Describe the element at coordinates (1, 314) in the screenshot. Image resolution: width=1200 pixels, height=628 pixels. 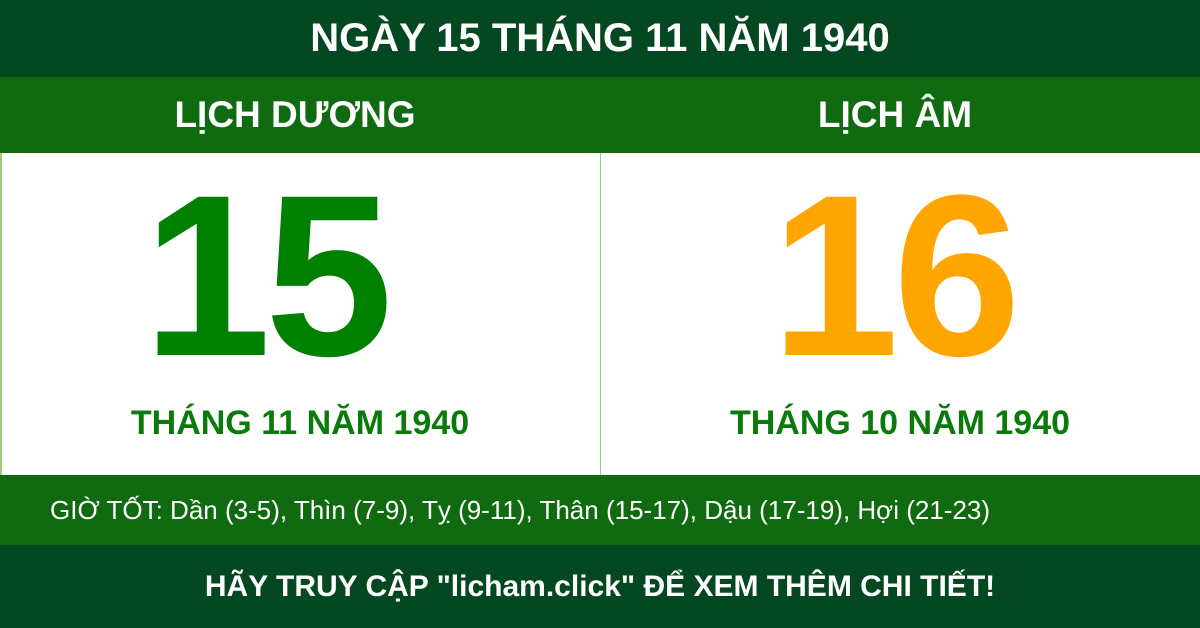
I see `left-border` at that location.